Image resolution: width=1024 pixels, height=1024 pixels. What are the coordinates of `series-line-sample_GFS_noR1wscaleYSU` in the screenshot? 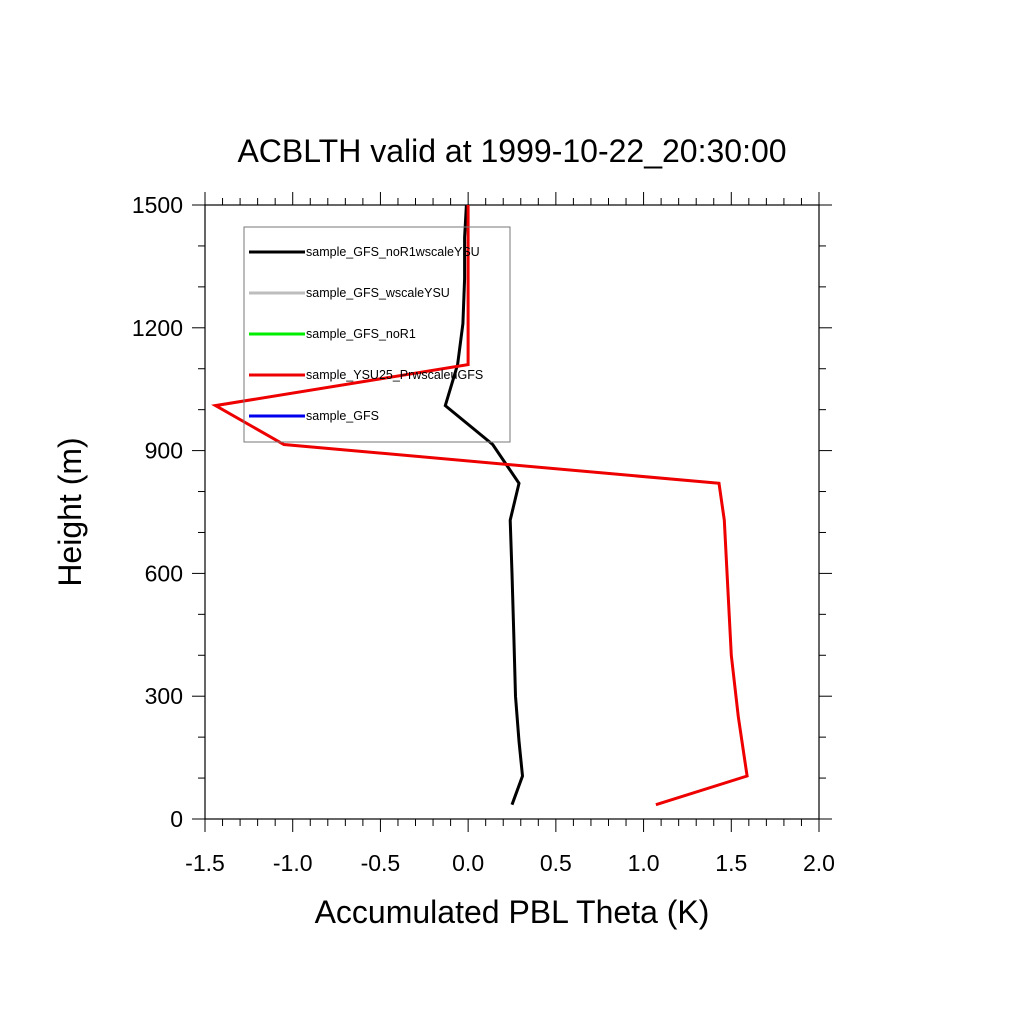 It's located at (484, 505).